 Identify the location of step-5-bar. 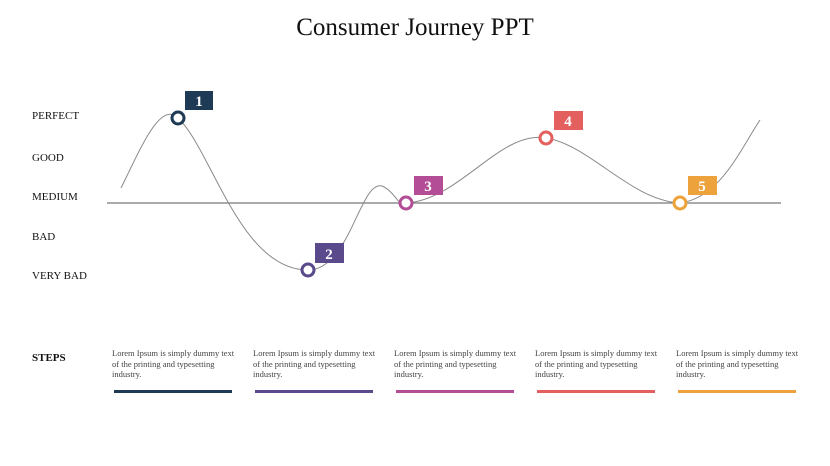
(737, 391).